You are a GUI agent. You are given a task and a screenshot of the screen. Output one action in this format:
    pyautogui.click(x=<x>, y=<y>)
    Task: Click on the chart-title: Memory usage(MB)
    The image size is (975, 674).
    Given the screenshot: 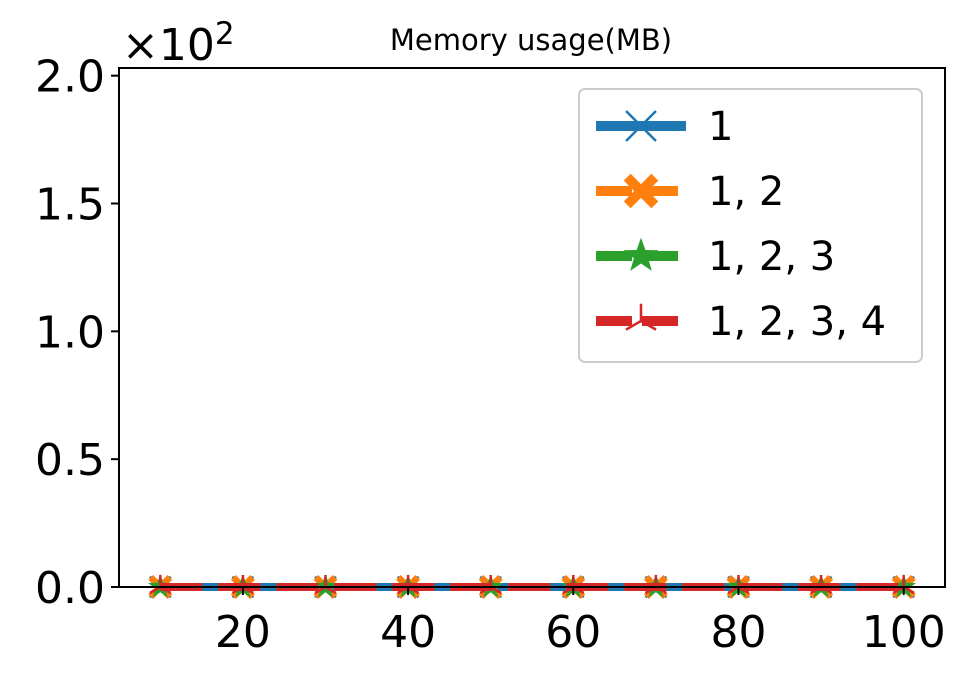 What is the action you would take?
    pyautogui.click(x=531, y=40)
    